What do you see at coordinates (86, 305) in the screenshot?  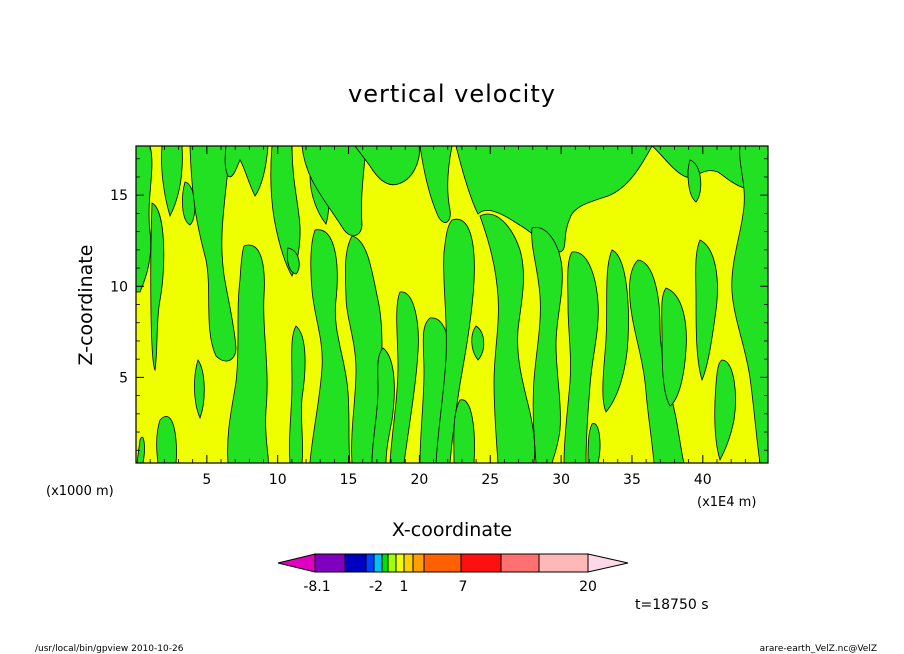 I see `y-axis-title: Z-coordinate` at bounding box center [86, 305].